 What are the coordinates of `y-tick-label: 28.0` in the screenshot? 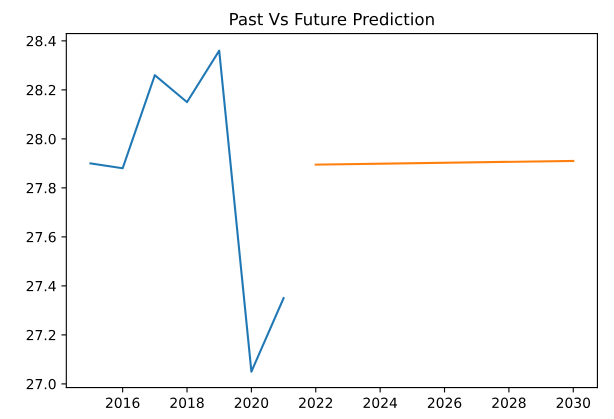 It's located at (41, 139).